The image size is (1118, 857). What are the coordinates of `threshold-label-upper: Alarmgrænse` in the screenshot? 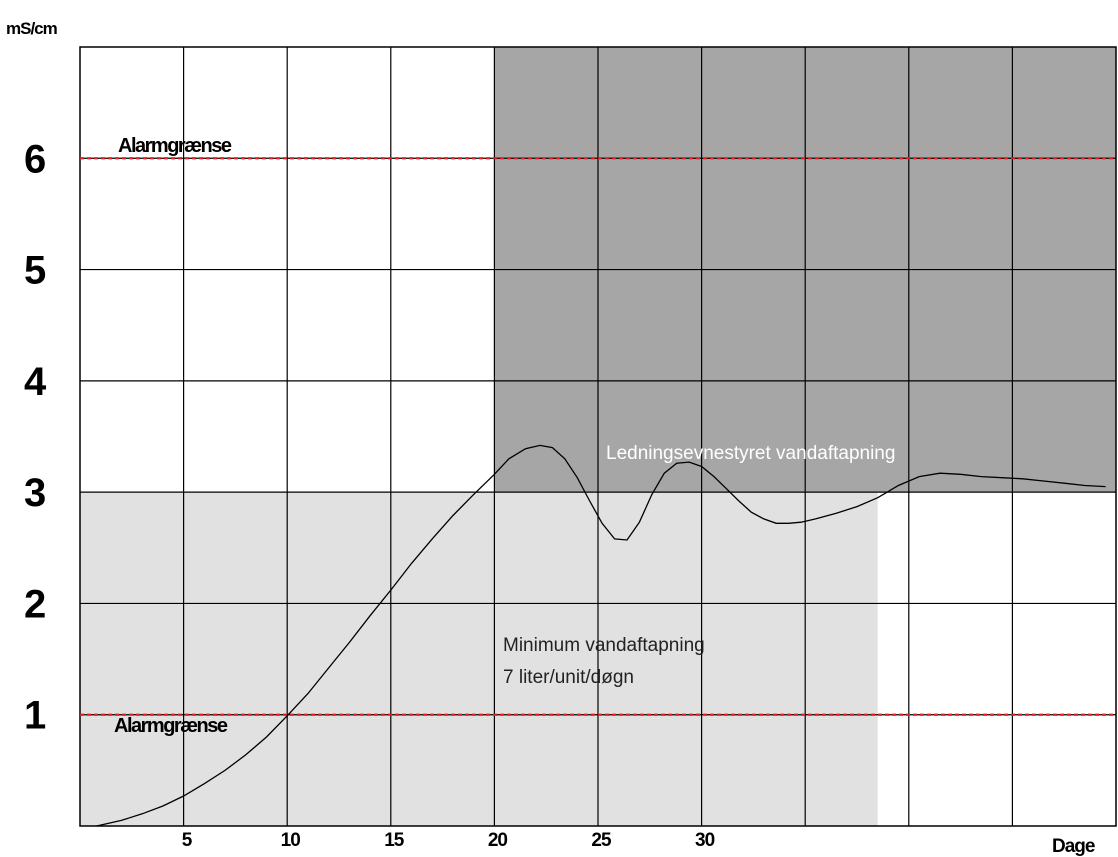 It's located at (175, 146).